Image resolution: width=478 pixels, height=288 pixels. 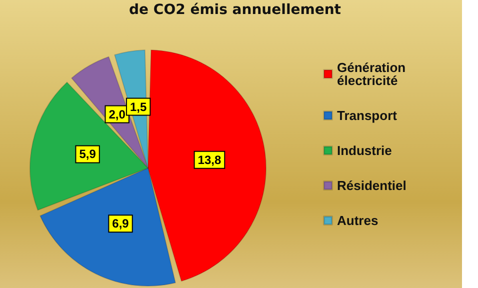 What do you see at coordinates (235, 10) in the screenshot?
I see `chart-title: de CO2 émis annuellement` at bounding box center [235, 10].